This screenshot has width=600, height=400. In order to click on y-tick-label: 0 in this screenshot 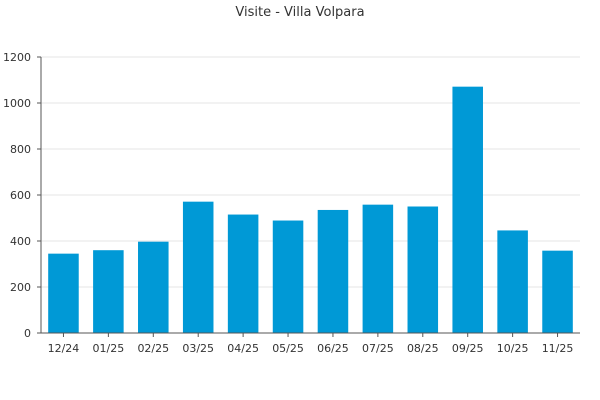, I will do `click(27, 333)`.